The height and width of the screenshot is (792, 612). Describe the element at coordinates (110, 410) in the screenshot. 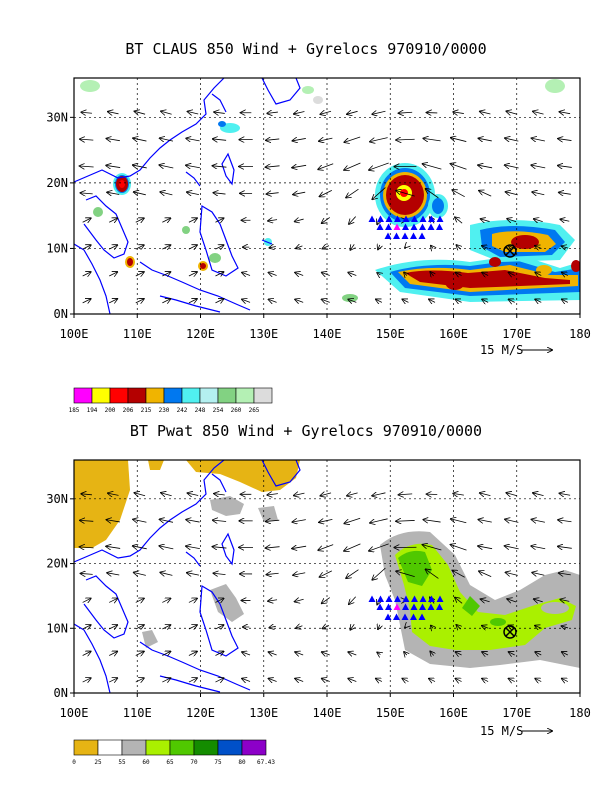

I see `colorbar-level-label: 200` at that location.